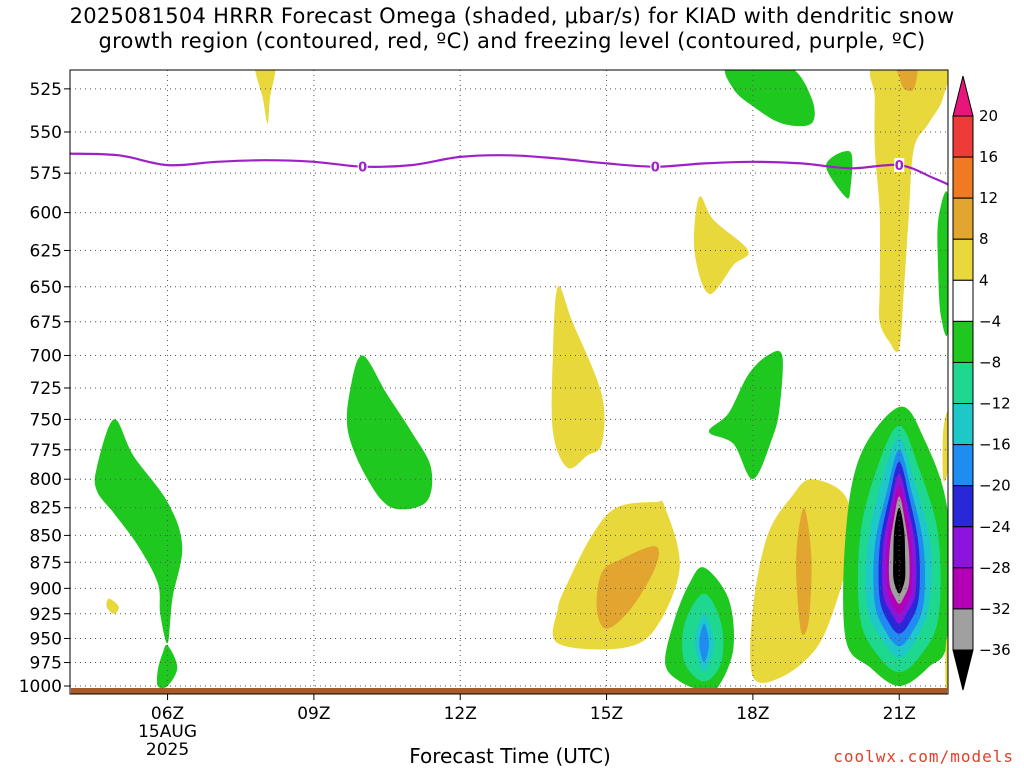  I want to click on y-tick-label: 775, so click(46, 451).